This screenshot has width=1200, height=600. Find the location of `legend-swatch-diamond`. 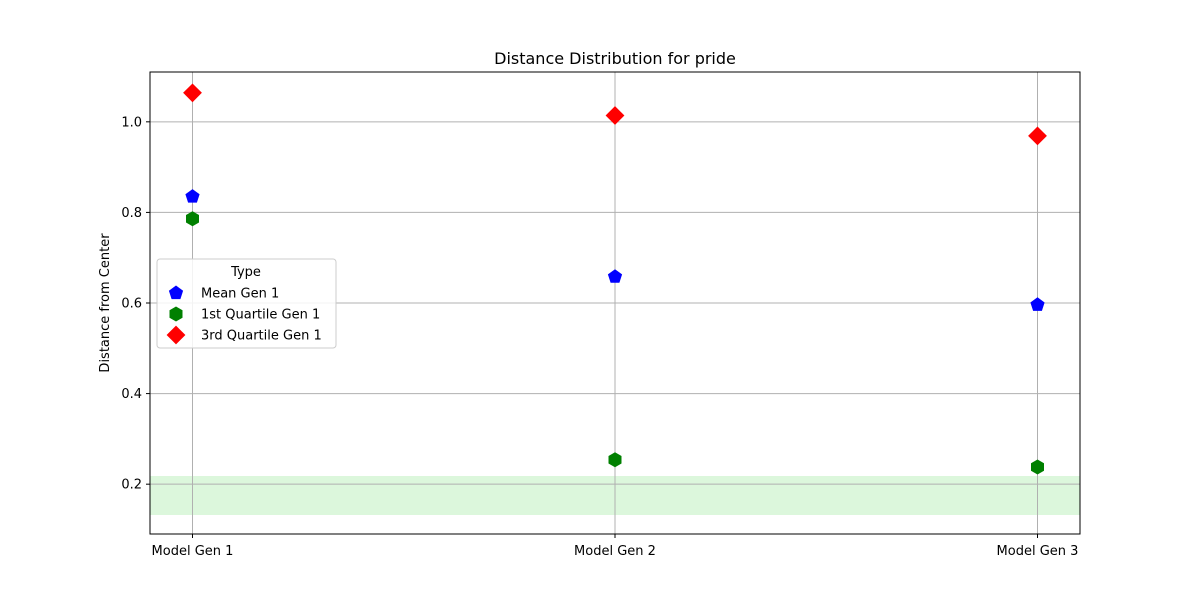

legend-swatch-diamond is located at coordinates (176, 335).